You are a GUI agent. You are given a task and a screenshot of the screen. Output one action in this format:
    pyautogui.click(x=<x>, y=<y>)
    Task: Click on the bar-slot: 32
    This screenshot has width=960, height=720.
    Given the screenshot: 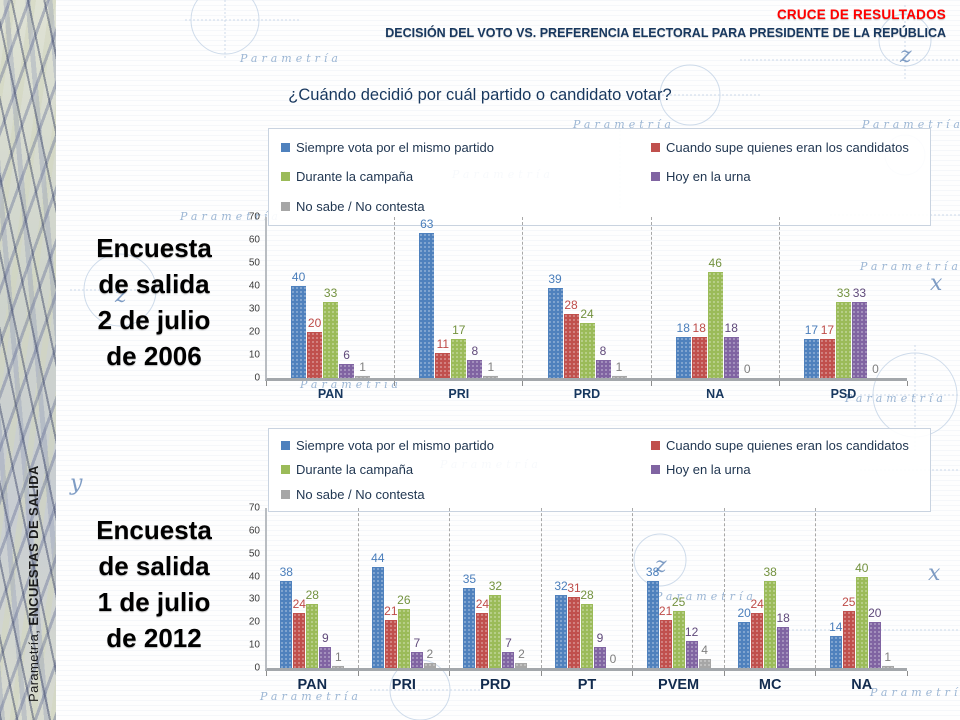 What is the action you would take?
    pyautogui.click(x=495, y=588)
    